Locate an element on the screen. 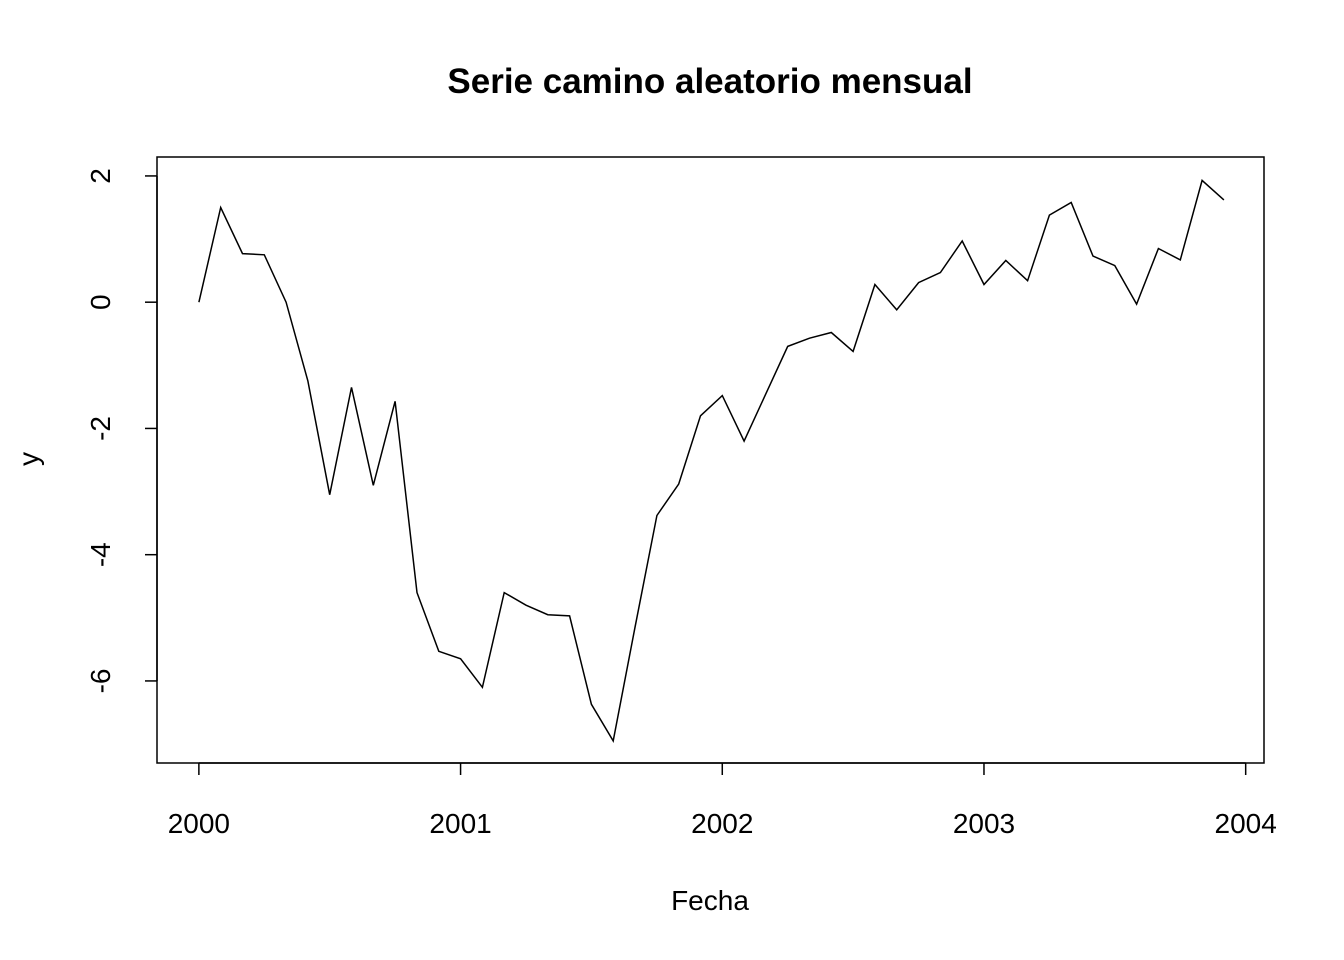  y-tick-label: -2 is located at coordinates (100, 428).